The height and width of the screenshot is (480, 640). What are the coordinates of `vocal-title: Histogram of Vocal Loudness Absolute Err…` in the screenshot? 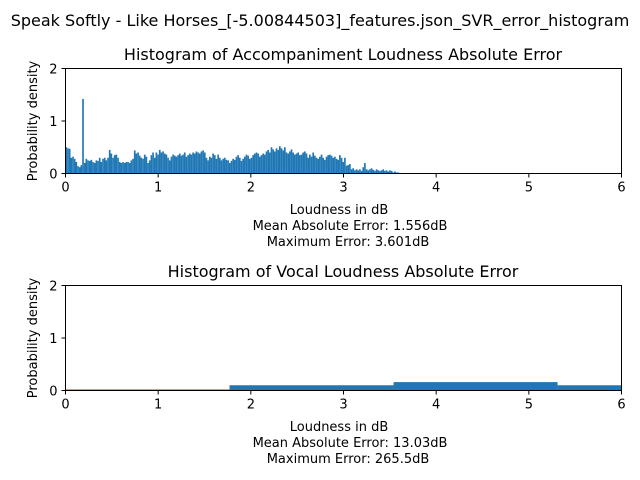 It's located at (343, 271).